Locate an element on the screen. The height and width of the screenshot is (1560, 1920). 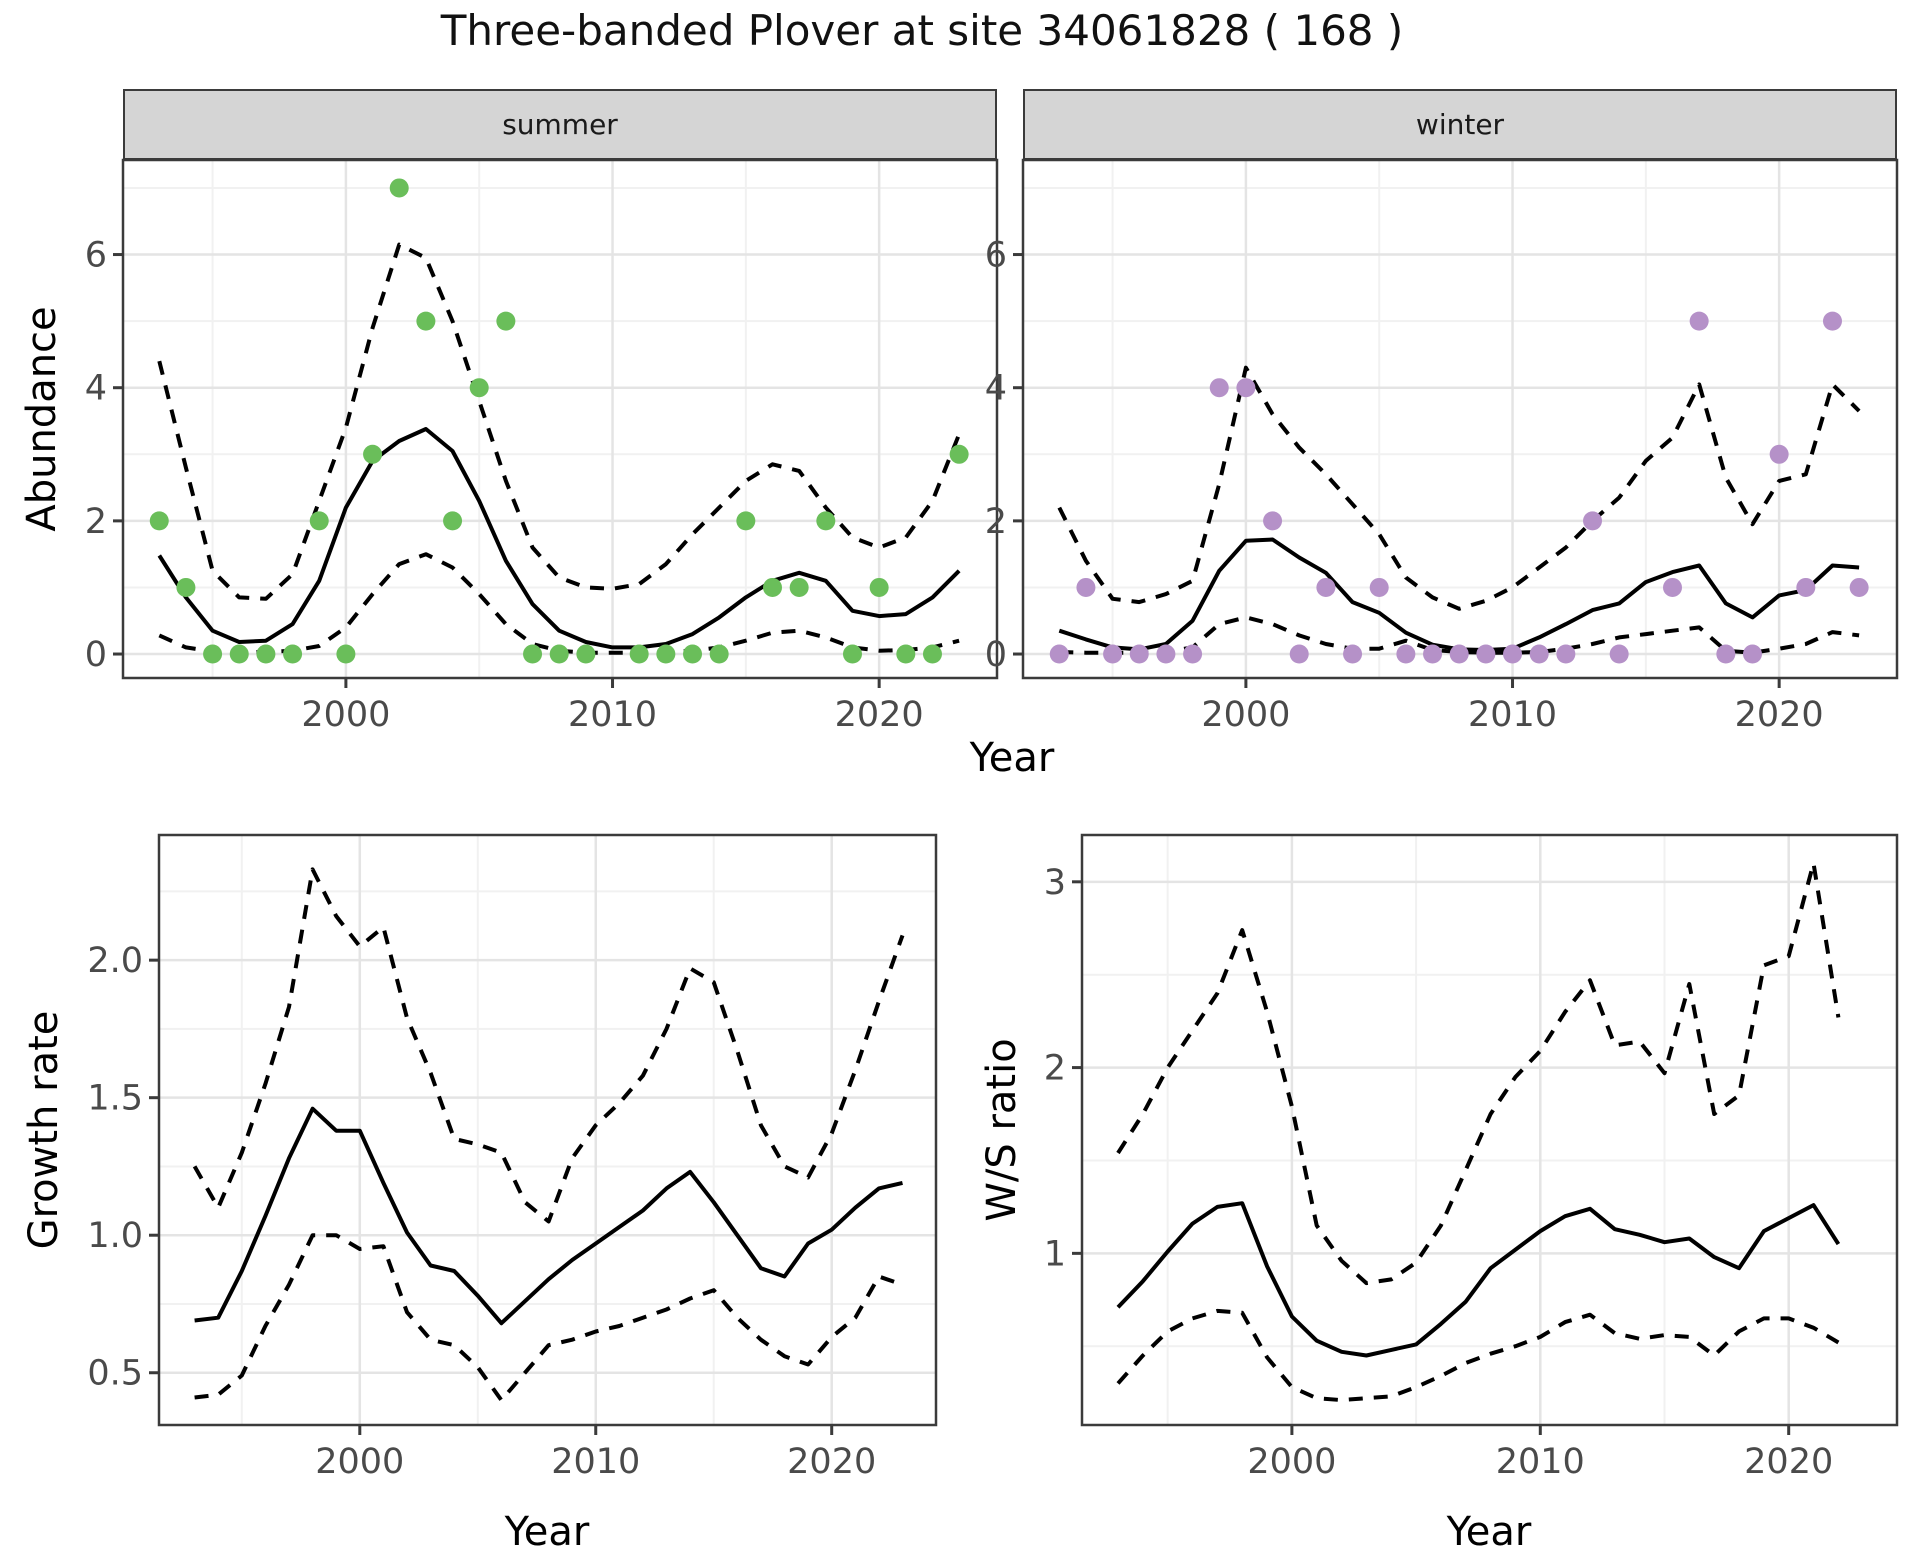
y-axis-title-ws-ratio: W/S ratio is located at coordinates (1002, 1130).